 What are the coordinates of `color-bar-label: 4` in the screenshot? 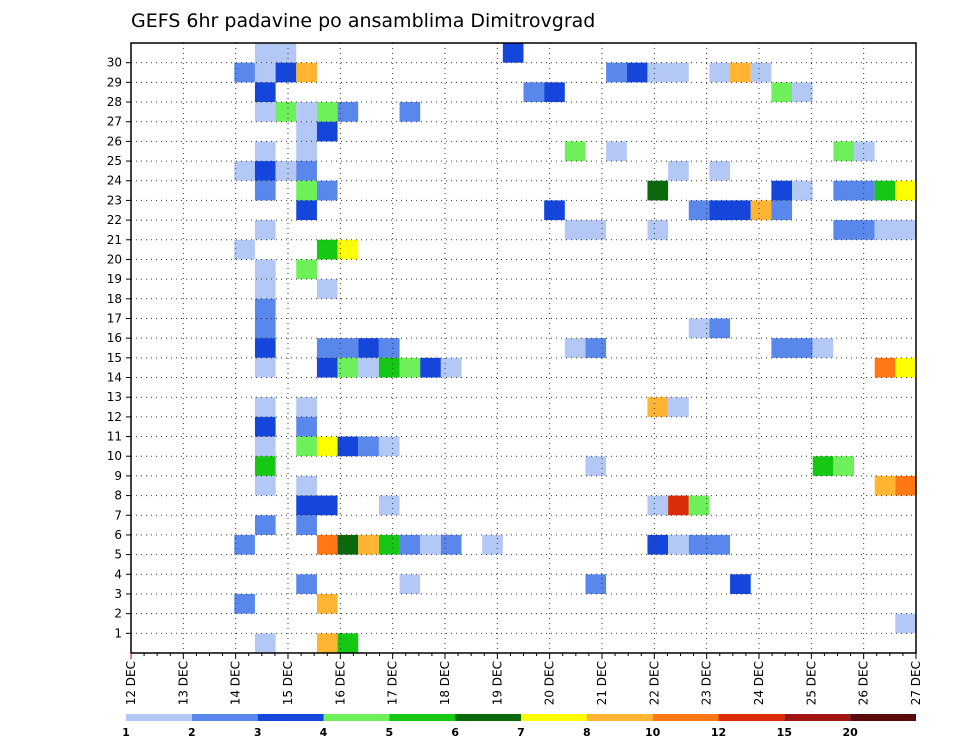 It's located at (324, 732).